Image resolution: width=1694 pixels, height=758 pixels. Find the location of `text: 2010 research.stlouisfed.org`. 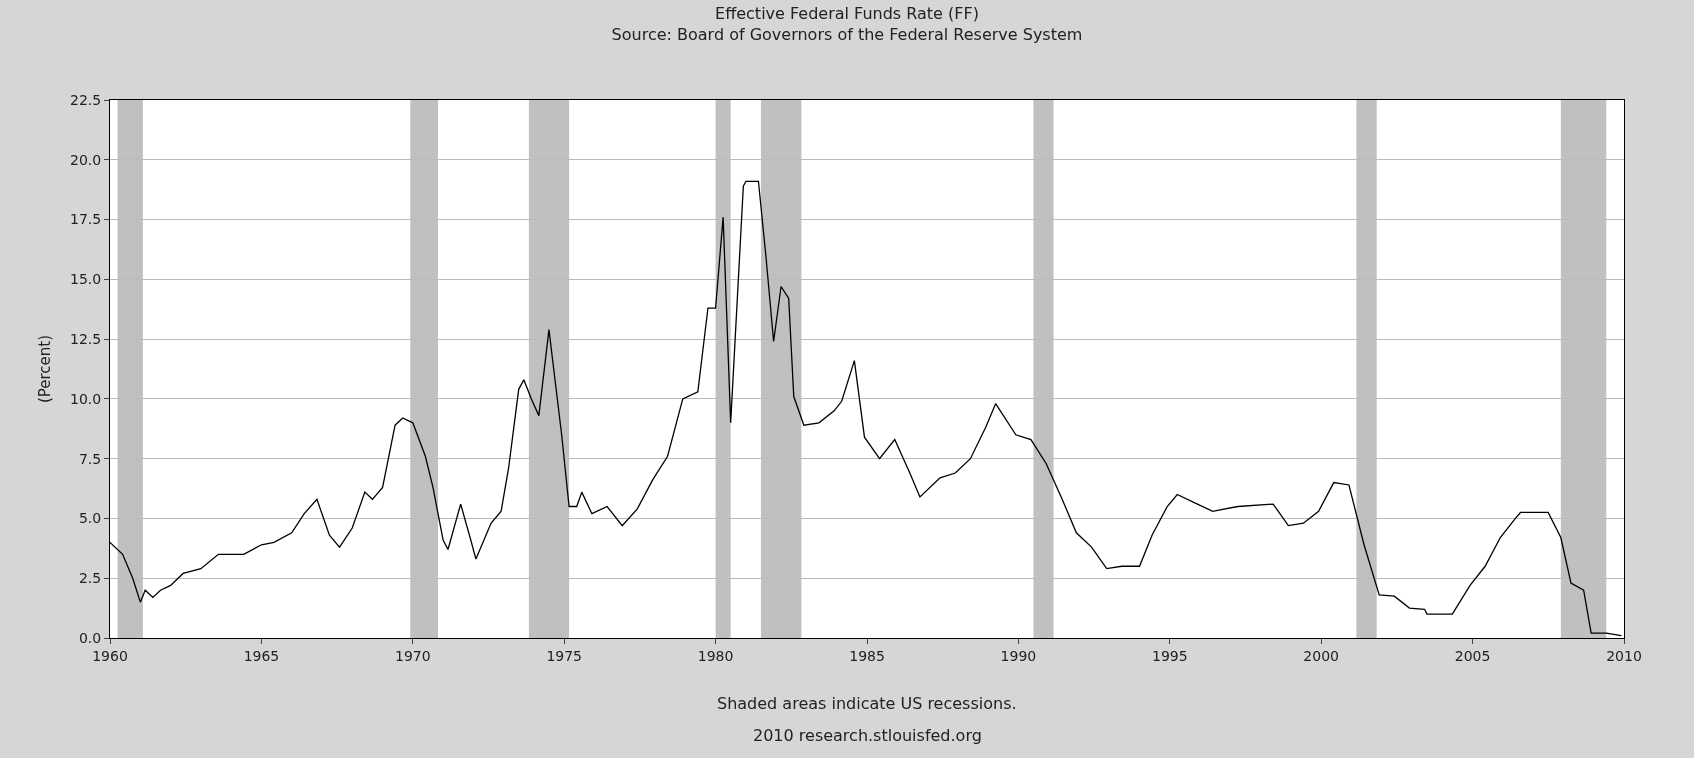

text: 2010 research.stlouisfed.org is located at coordinates (867, 735).